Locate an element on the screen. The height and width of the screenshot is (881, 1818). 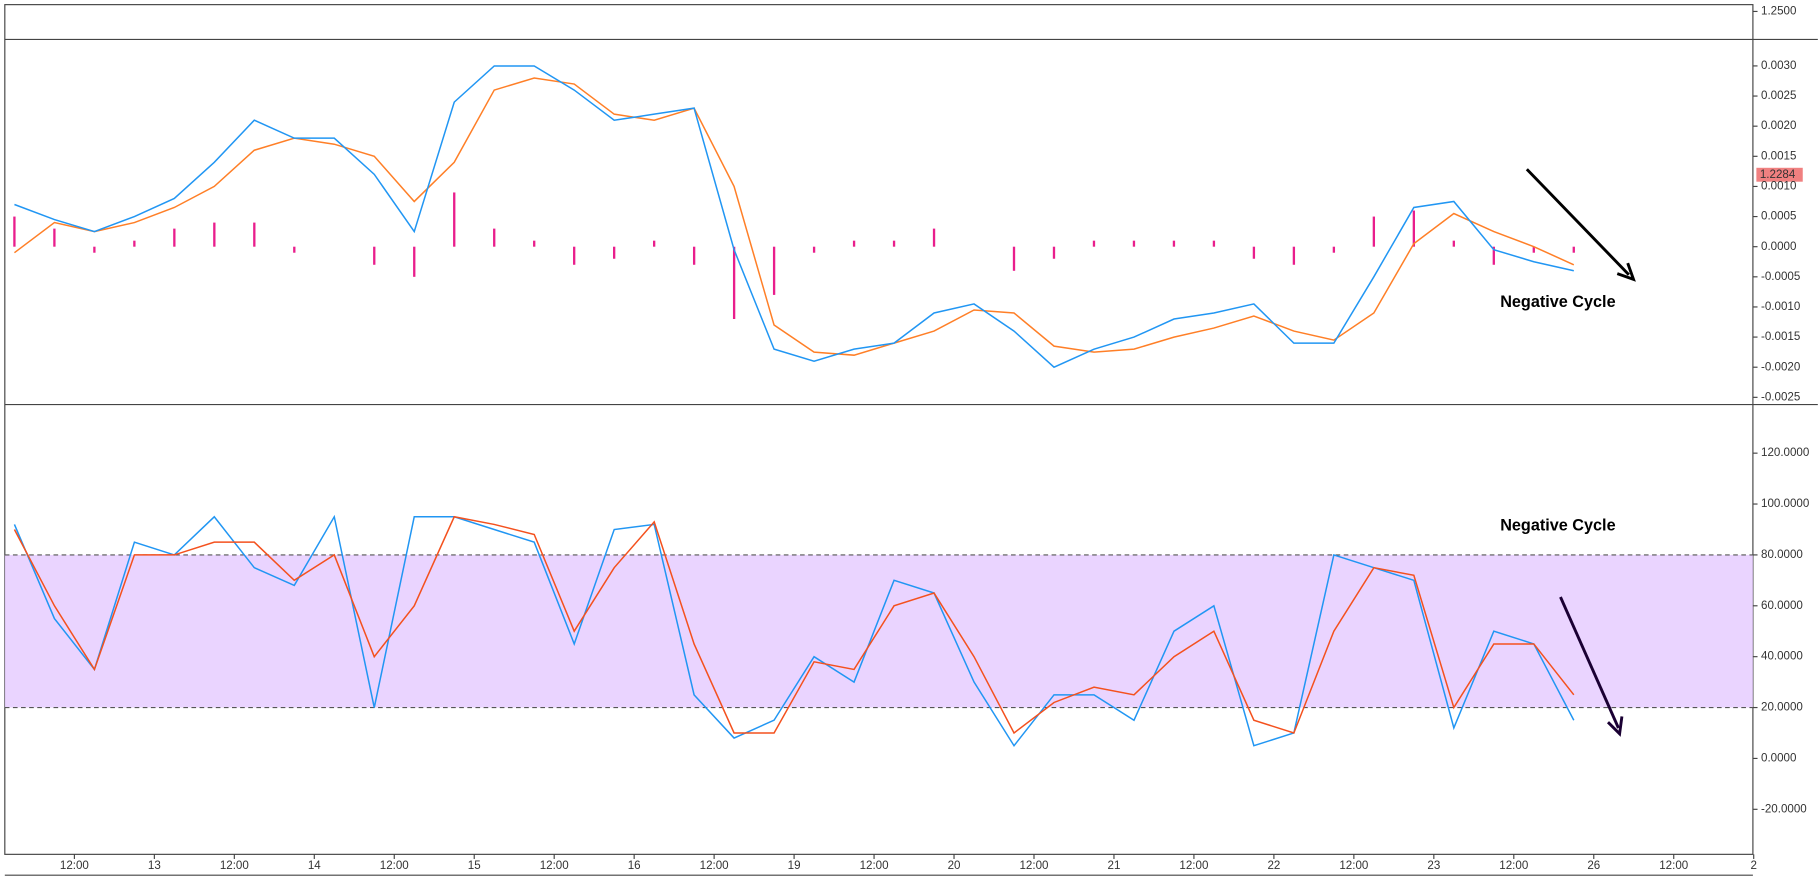
price-label: 1.2284 is located at coordinates (1778, 175).